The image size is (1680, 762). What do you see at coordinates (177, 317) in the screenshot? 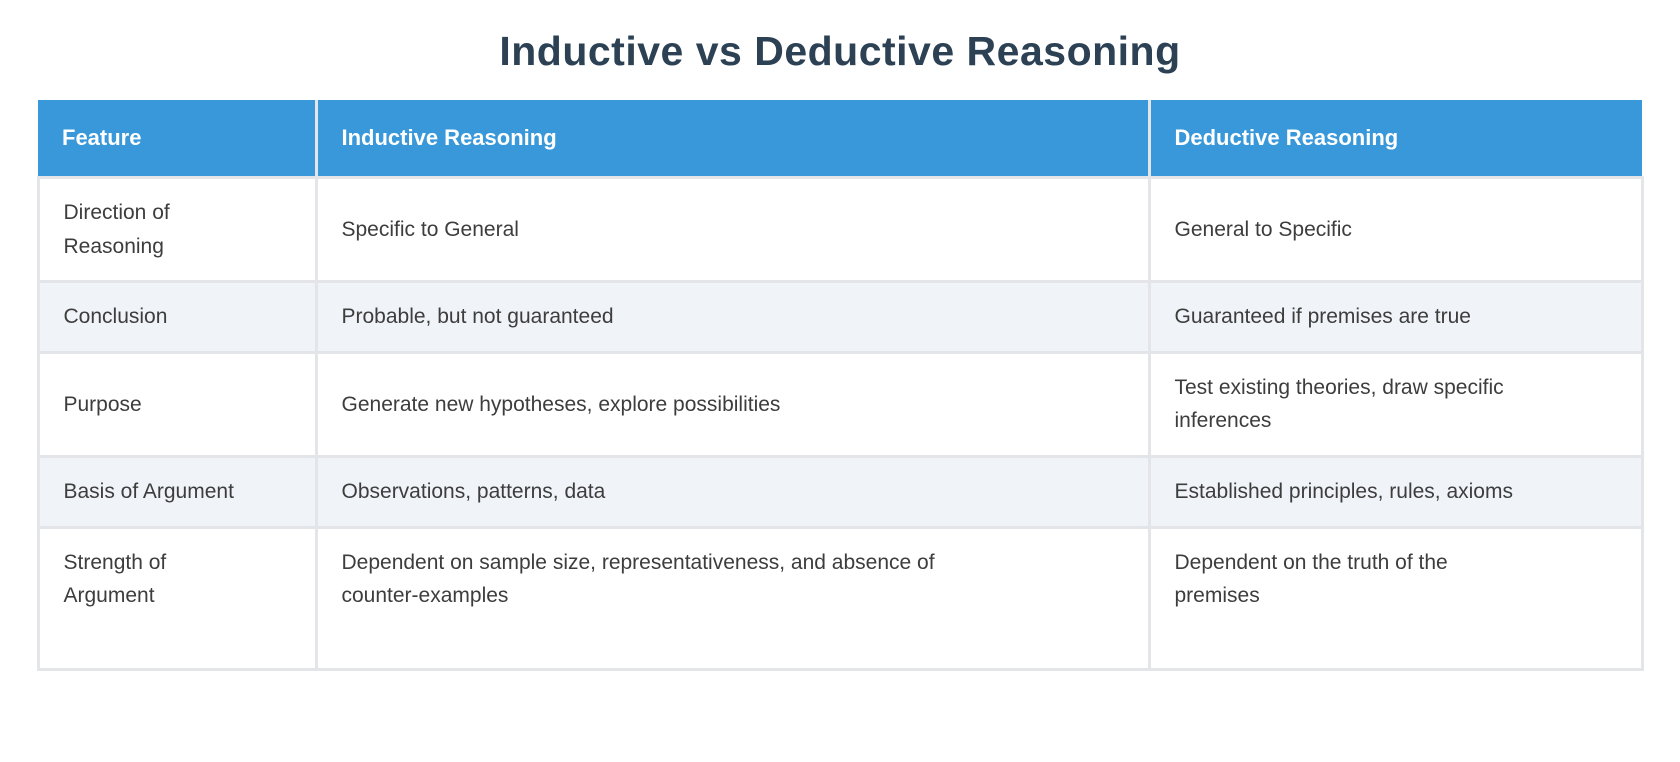
I see `cell-conclusion-feature: Conclusion` at bounding box center [177, 317].